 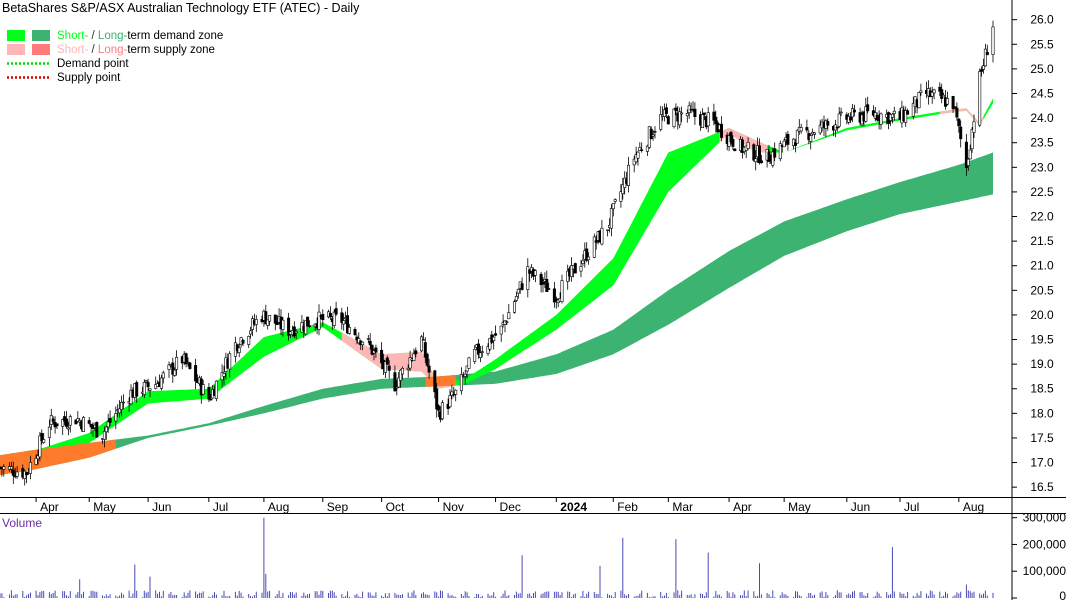 I want to click on x-tick-label: 2024, so click(x=573, y=507).